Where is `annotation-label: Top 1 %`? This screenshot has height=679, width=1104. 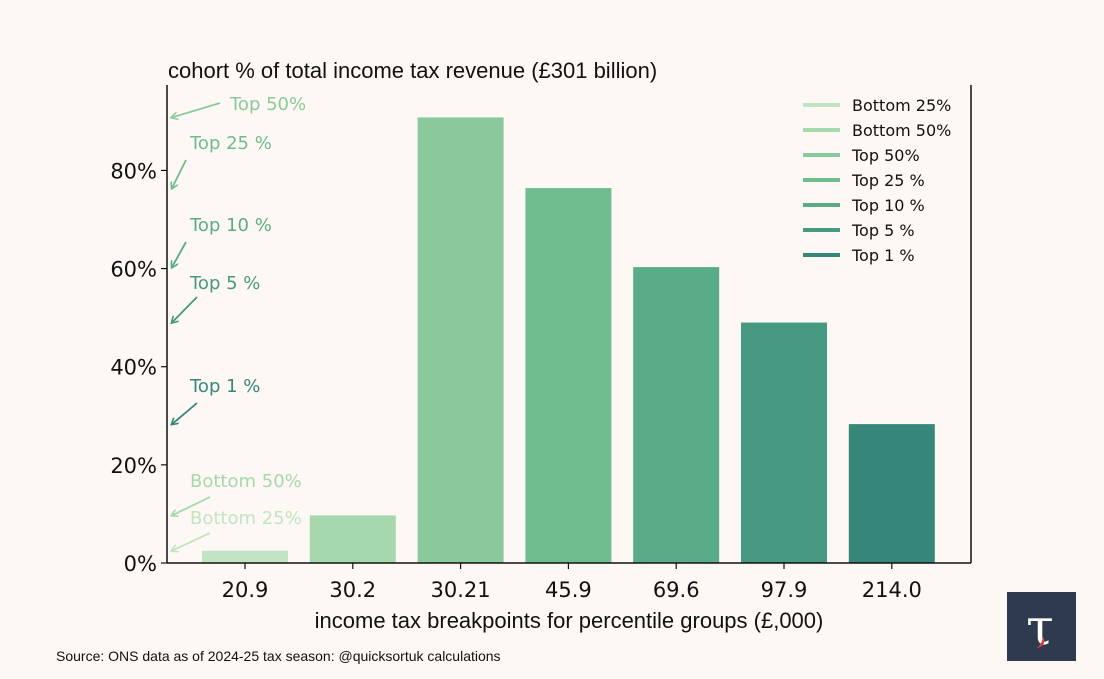
annotation-label: Top 1 % is located at coordinates (224, 386).